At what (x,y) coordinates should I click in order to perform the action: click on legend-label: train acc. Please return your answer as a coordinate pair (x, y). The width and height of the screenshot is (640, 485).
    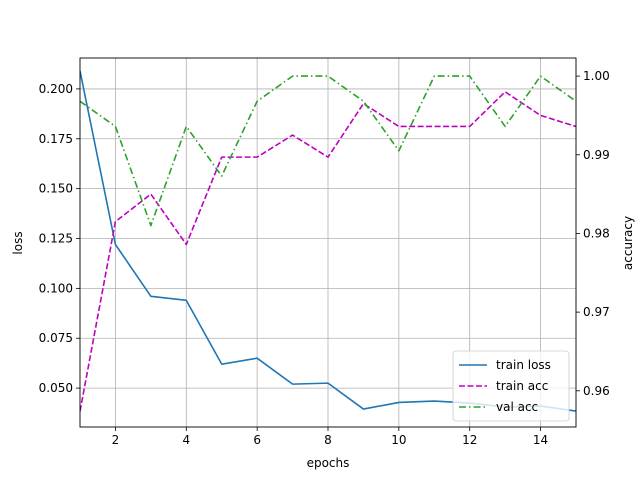
    Looking at the image, I should click on (522, 386).